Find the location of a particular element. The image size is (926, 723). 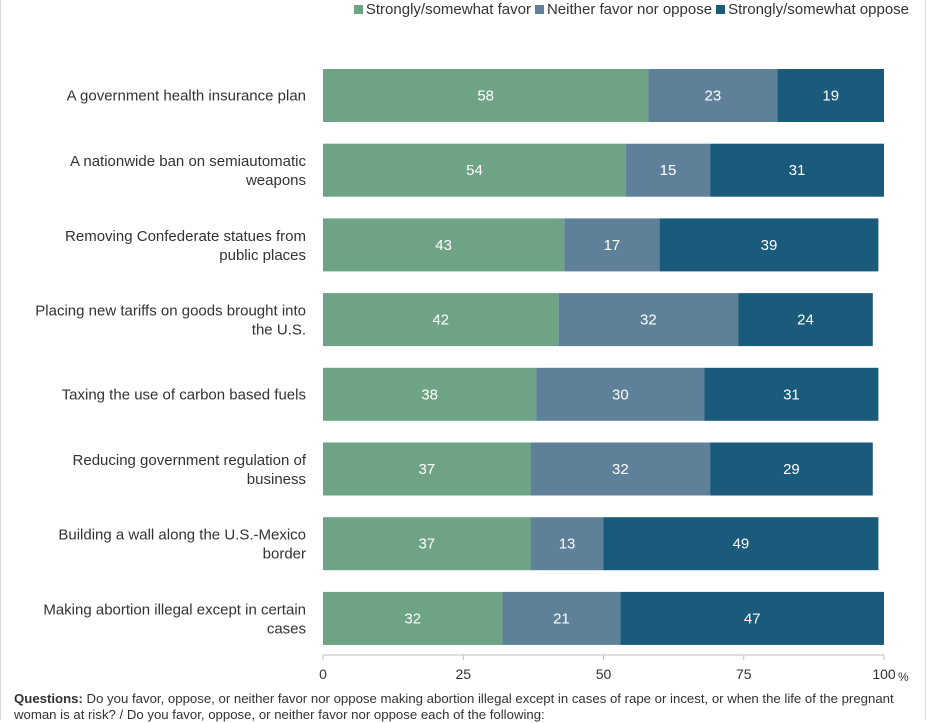

data-label: 42 is located at coordinates (440, 320).